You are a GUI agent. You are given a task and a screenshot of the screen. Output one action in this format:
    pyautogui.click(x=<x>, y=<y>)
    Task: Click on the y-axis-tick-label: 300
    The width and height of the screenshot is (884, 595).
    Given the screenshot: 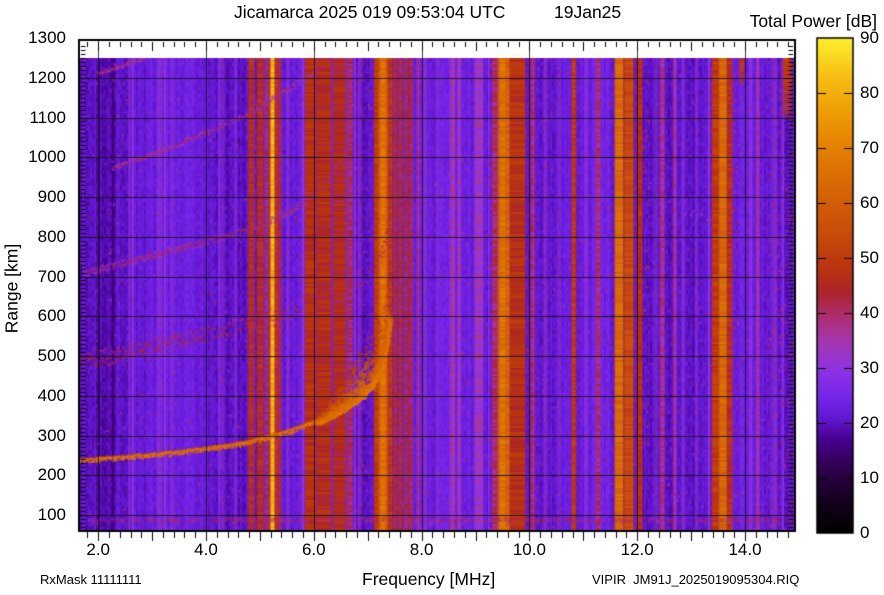 What is the action you would take?
    pyautogui.click(x=51, y=435)
    